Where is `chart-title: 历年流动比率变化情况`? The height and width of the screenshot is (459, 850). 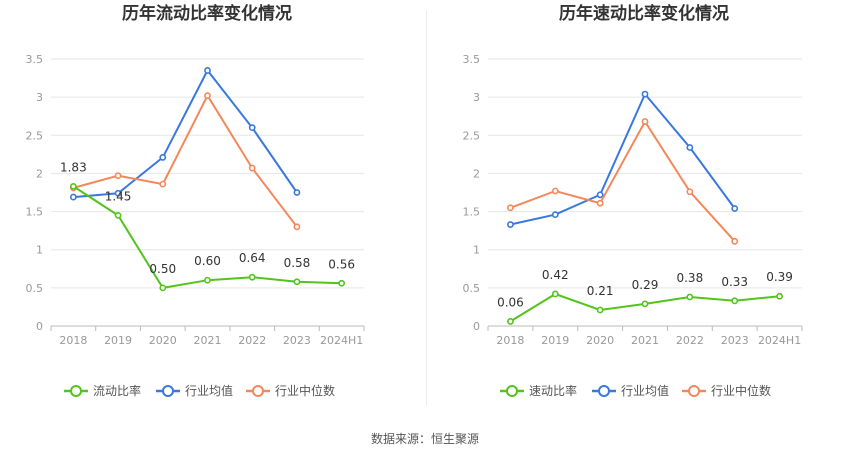
chart-title: 历年流动比率变化情况 is located at coordinates (207, 13).